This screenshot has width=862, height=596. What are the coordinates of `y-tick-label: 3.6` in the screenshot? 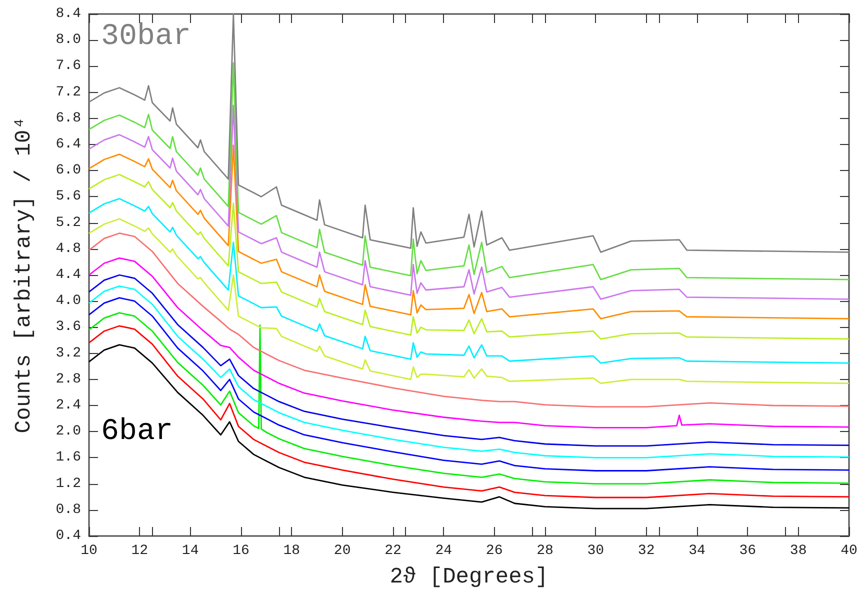 It's located at (68, 327).